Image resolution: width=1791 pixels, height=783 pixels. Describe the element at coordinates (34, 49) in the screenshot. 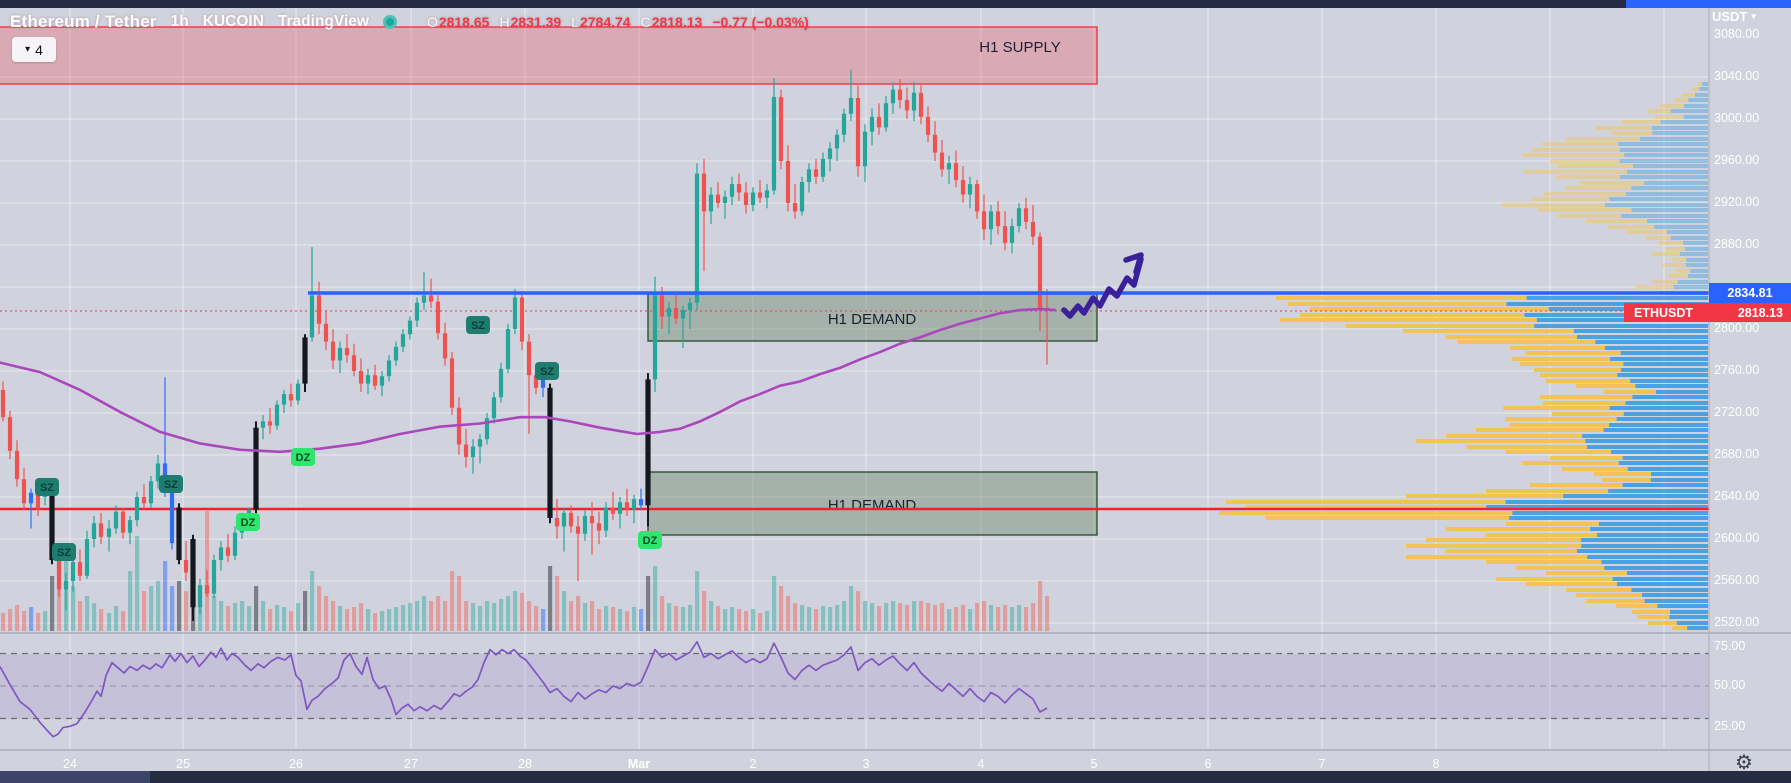

I see `candle-count-chip: ▾ 4` at that location.